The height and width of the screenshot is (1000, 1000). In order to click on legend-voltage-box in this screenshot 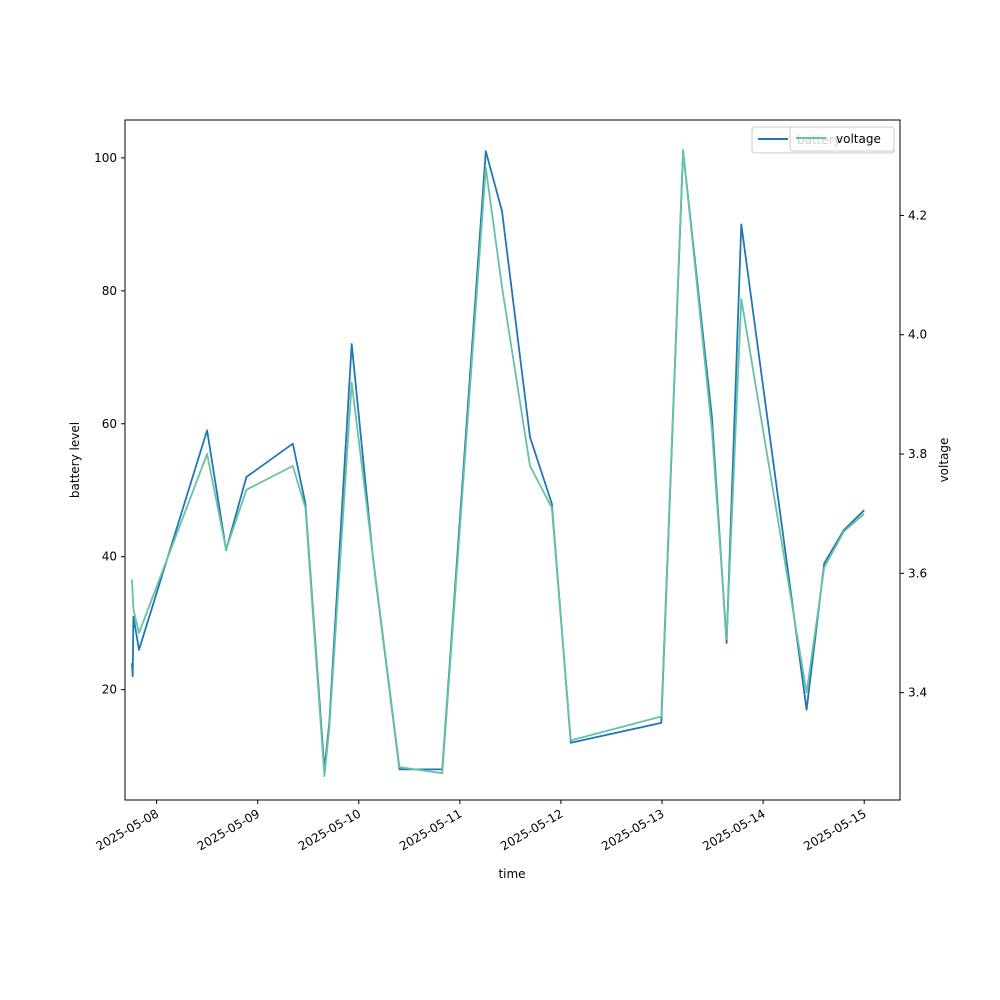, I will do `click(842, 139)`.